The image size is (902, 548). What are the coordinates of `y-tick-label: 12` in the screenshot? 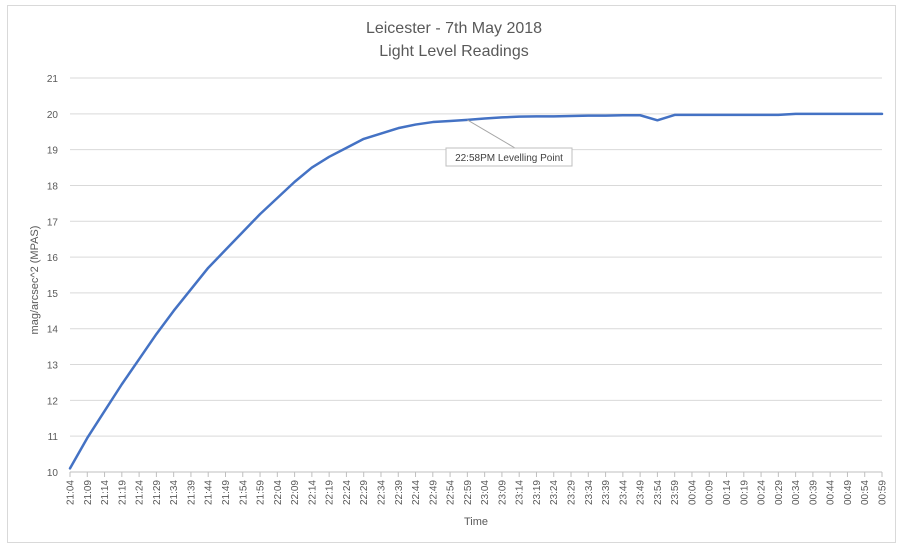 It's located at (53, 401).